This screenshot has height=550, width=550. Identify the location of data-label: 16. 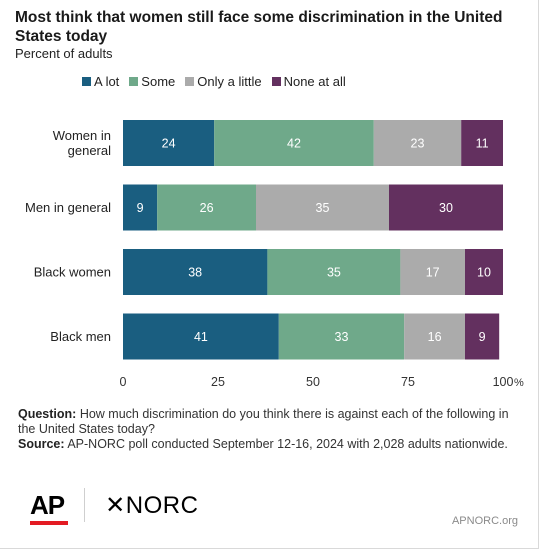
(435, 337).